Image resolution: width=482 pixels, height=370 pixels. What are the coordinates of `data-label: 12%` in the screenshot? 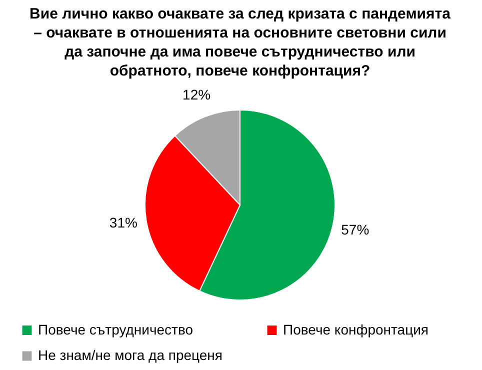 It's located at (196, 94).